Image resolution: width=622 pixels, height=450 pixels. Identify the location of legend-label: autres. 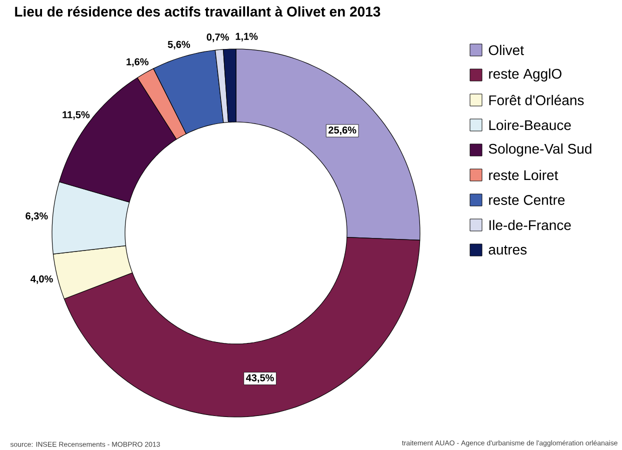
(507, 250).